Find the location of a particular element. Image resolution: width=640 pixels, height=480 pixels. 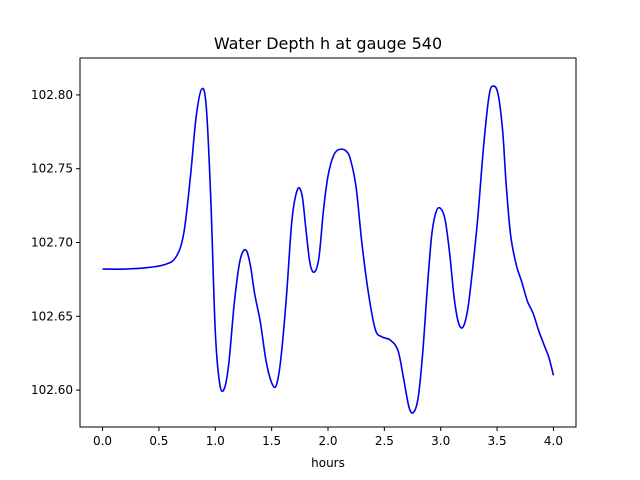

x-tick-label: 2.0 is located at coordinates (327, 441).